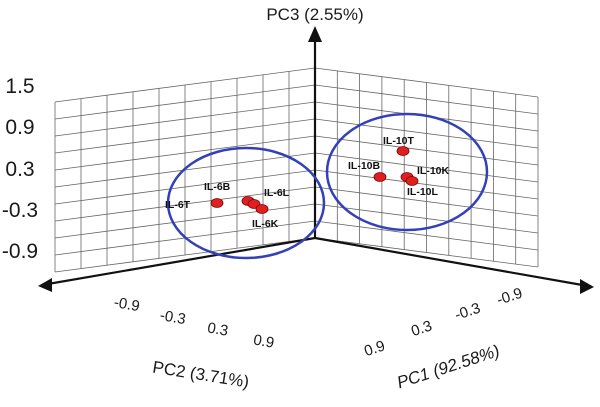 The image size is (600, 407). What do you see at coordinates (127, 304) in the screenshot?
I see `pc2-tick-label: -0.9` at bounding box center [127, 304].